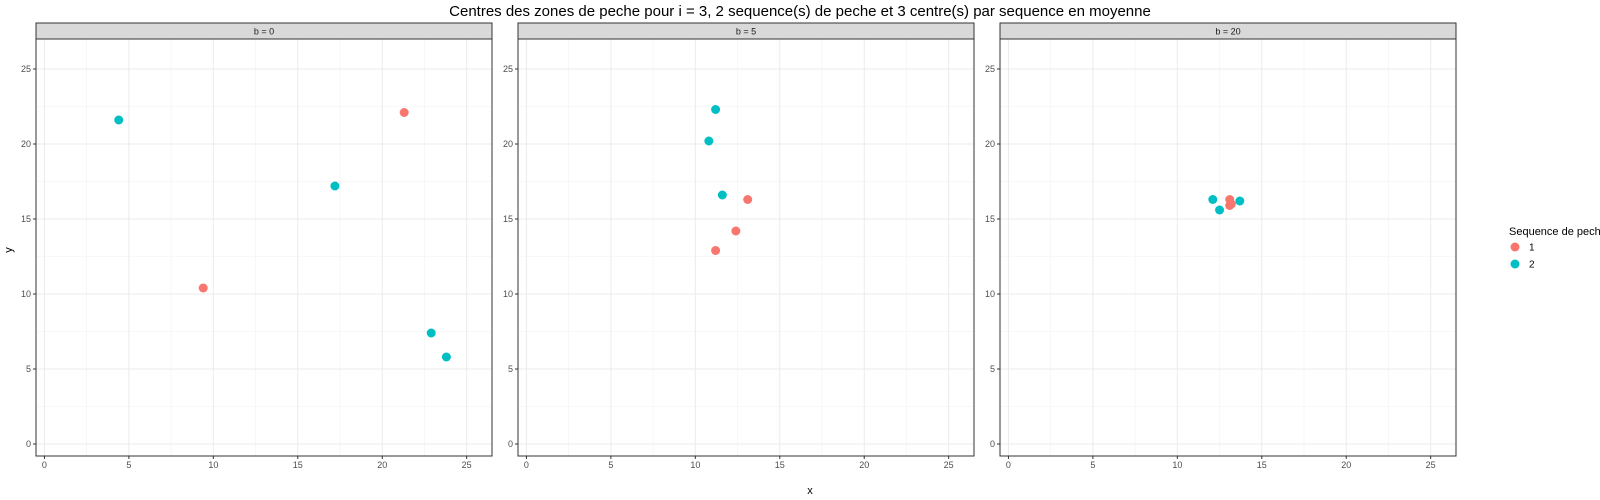  I want to click on y-axis-title: y, so click(9, 250).